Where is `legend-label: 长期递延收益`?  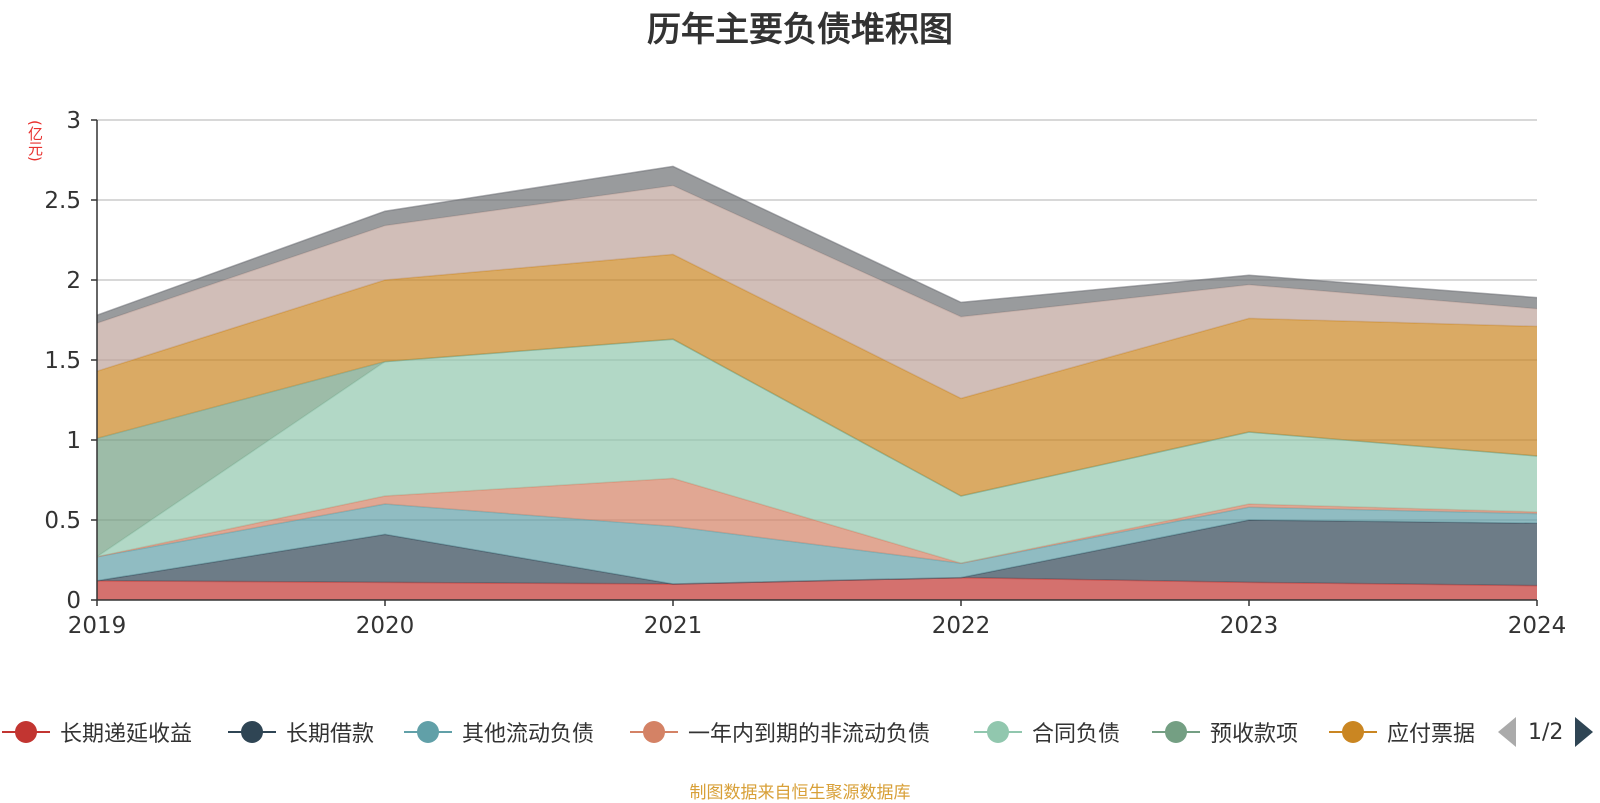
legend-label: 长期递延收益 is located at coordinates (126, 734).